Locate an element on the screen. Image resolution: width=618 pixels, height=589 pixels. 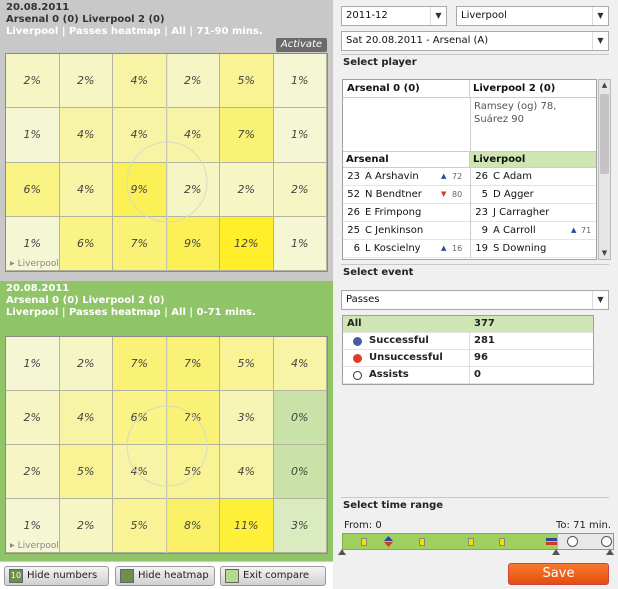
home-team-header: Arsenal is located at coordinates (367, 159).